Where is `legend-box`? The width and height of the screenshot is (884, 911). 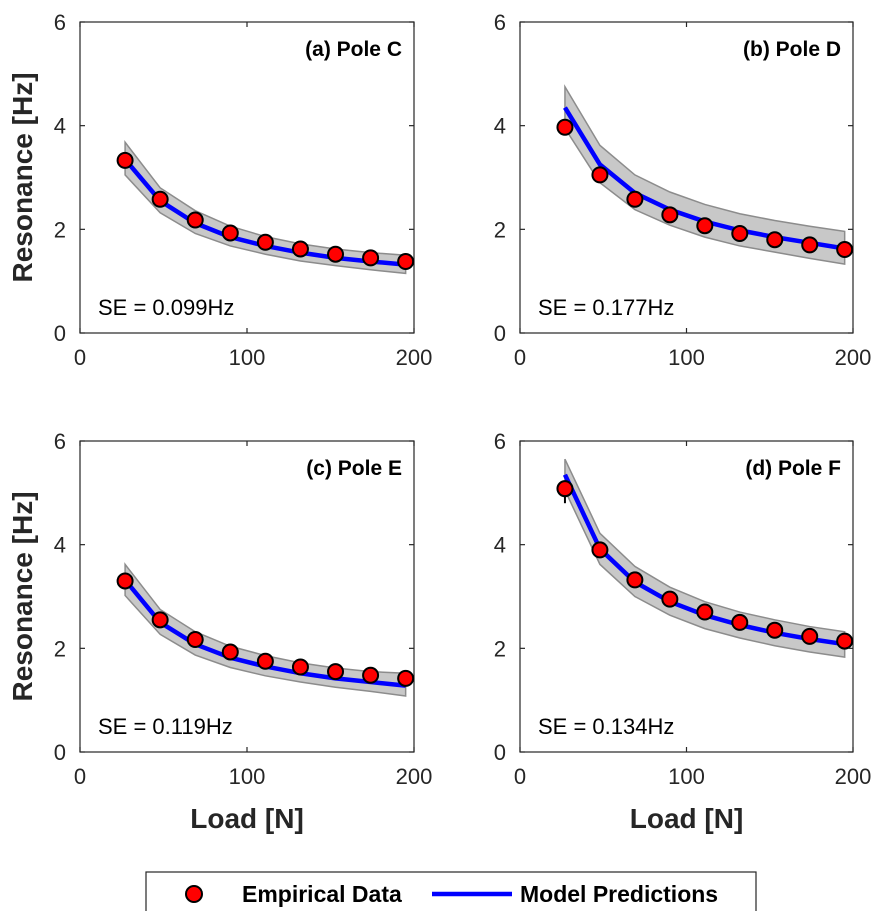
legend-box is located at coordinates (451, 891).